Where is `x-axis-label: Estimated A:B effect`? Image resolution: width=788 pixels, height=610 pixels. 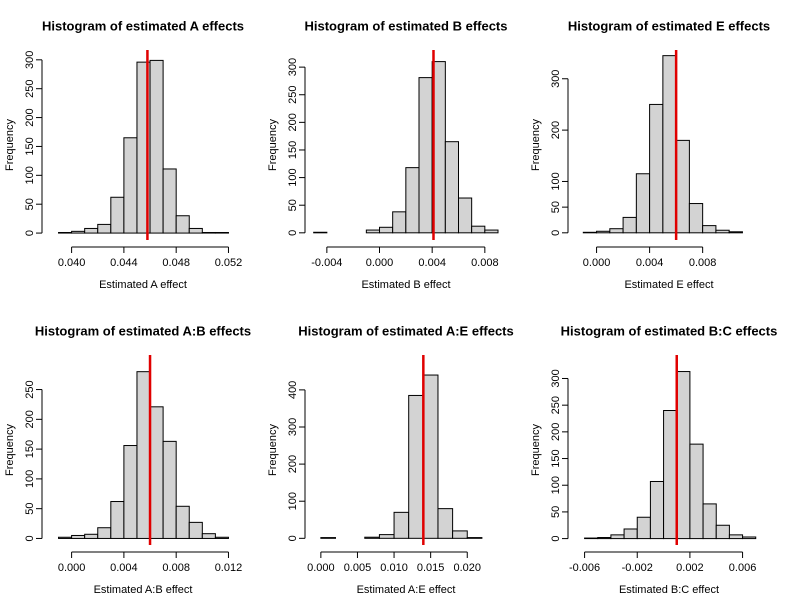 x-axis-label: Estimated A:B effect is located at coordinates (143, 590).